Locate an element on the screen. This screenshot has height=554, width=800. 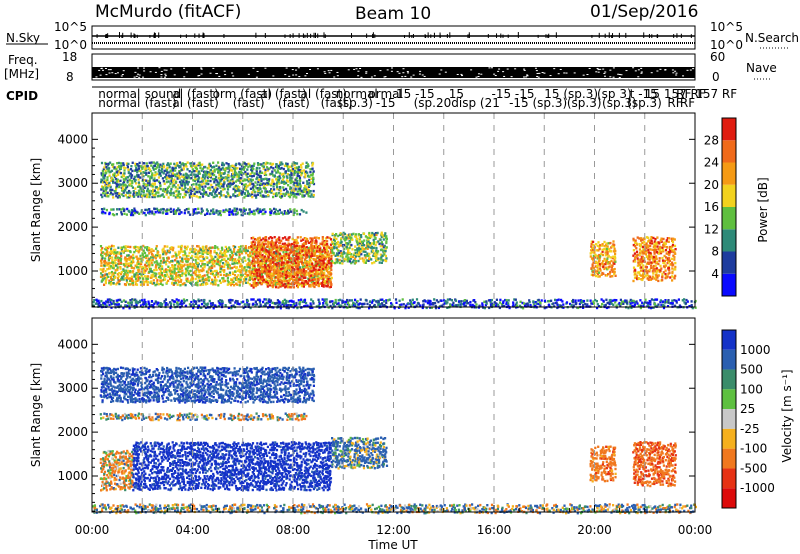
nsky-tick-bottom: 10^0 is located at coordinates (70, 45).